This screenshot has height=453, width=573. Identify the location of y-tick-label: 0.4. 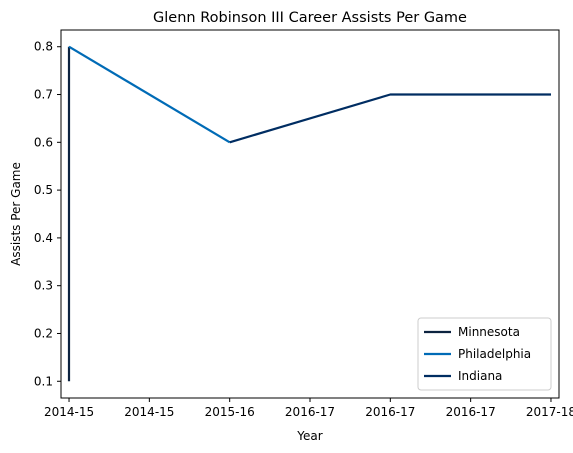
(43, 238).